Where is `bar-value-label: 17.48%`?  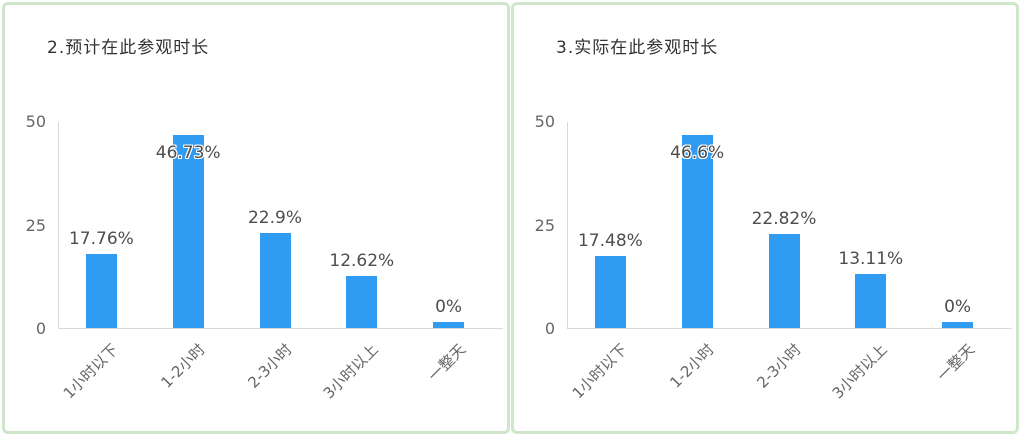
bar-value-label: 17.48% is located at coordinates (610, 240).